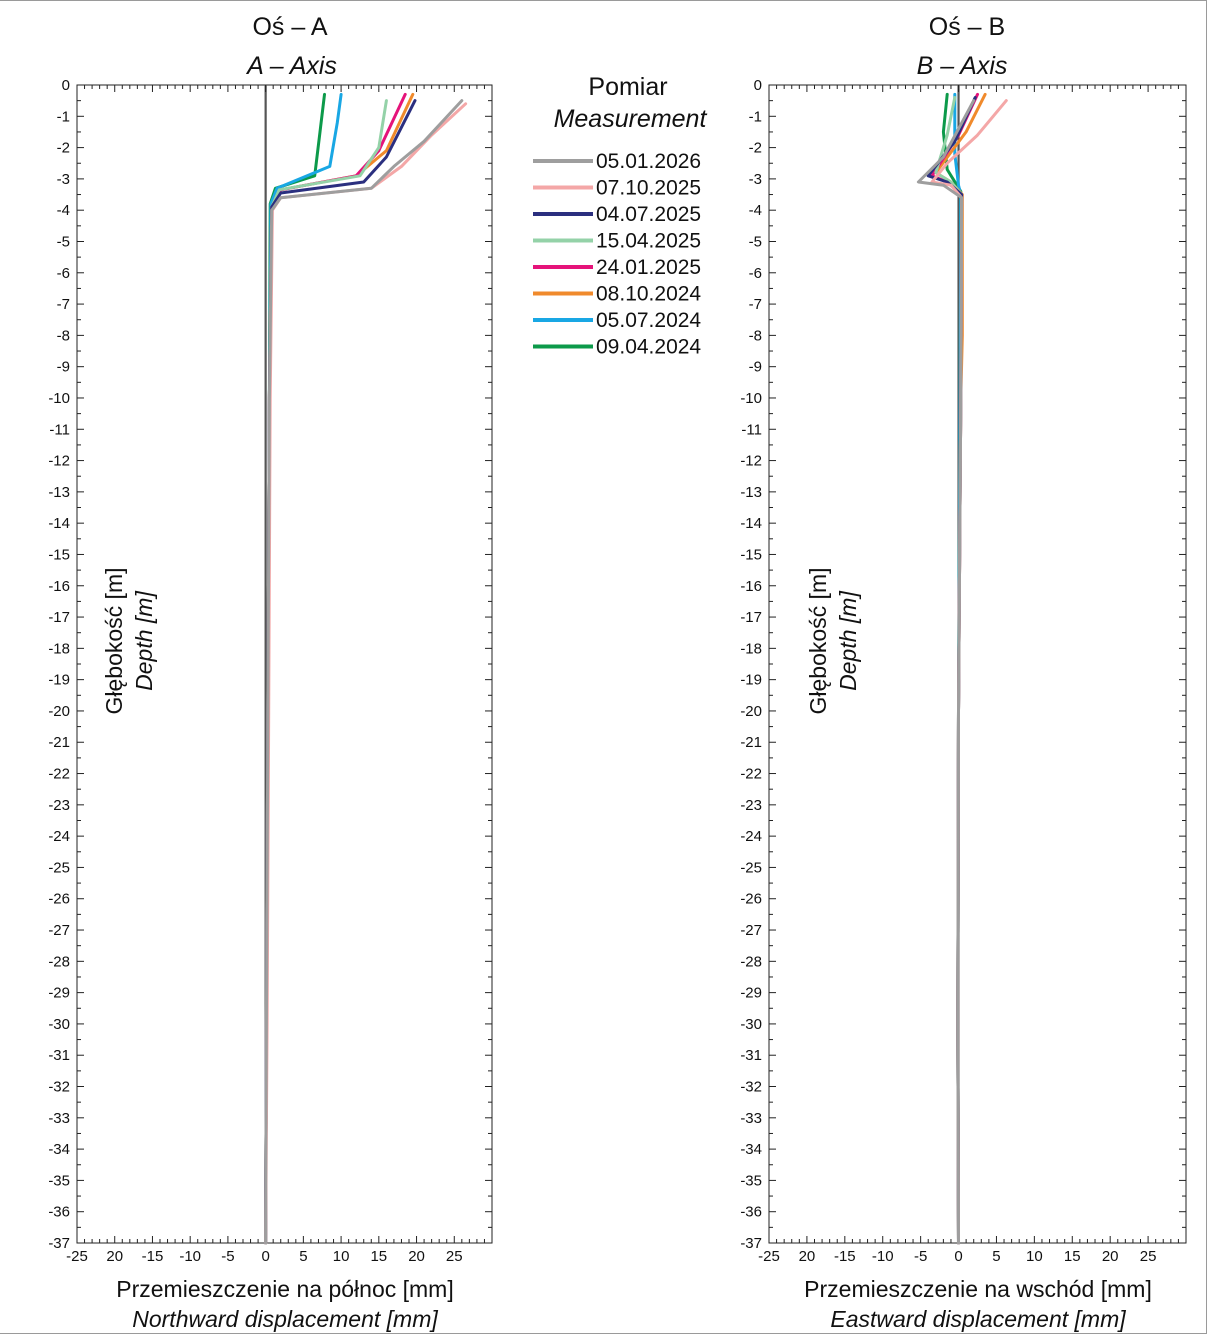 This screenshot has height=1340, width=1208. Describe the element at coordinates (59, 1118) in the screenshot. I see `chart-a-y-tick-label: -33` at that location.